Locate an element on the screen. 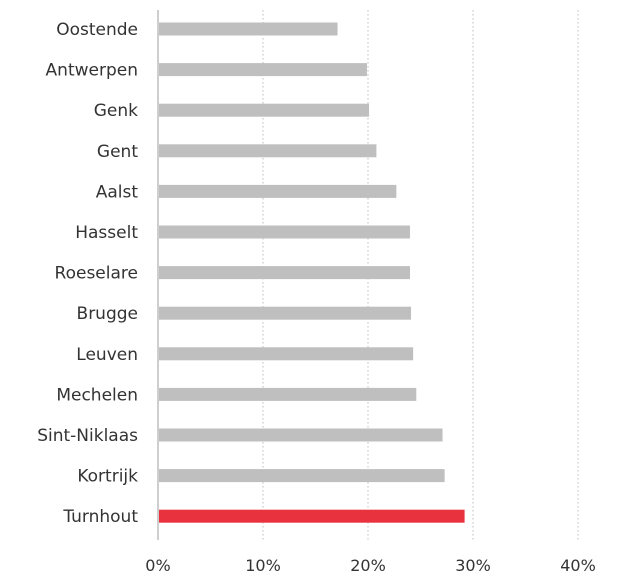  category-label: Kortrijk is located at coordinates (107, 477).